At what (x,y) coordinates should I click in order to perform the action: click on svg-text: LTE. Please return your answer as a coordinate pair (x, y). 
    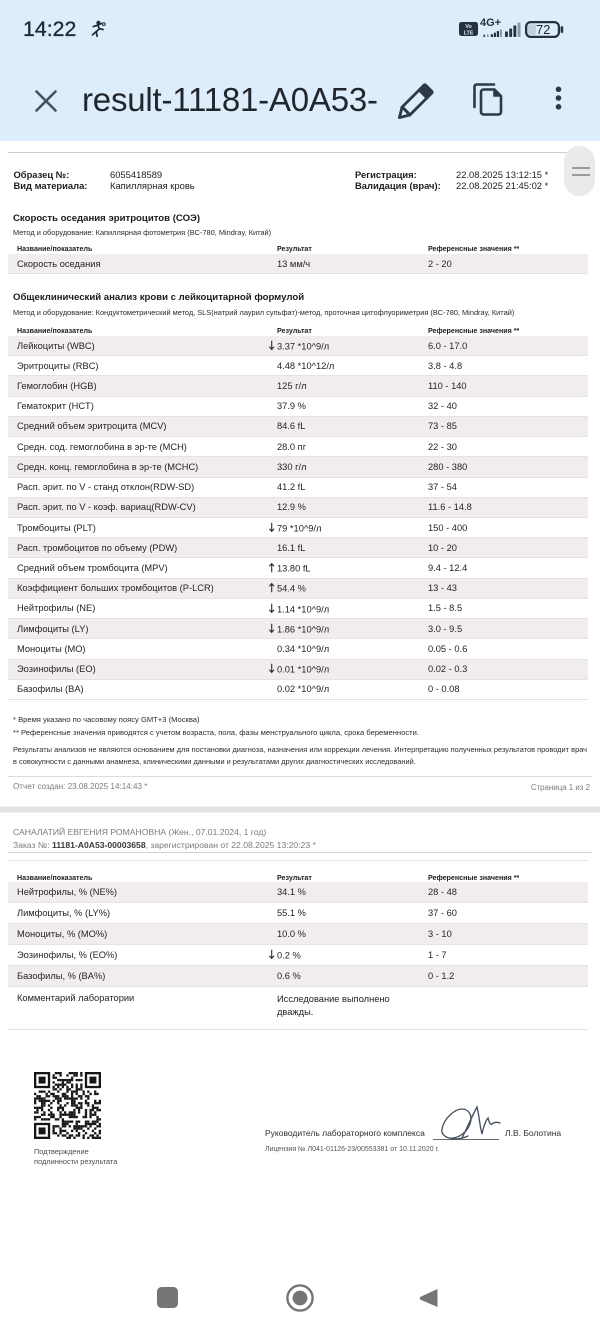
    Looking at the image, I should click on (469, 33).